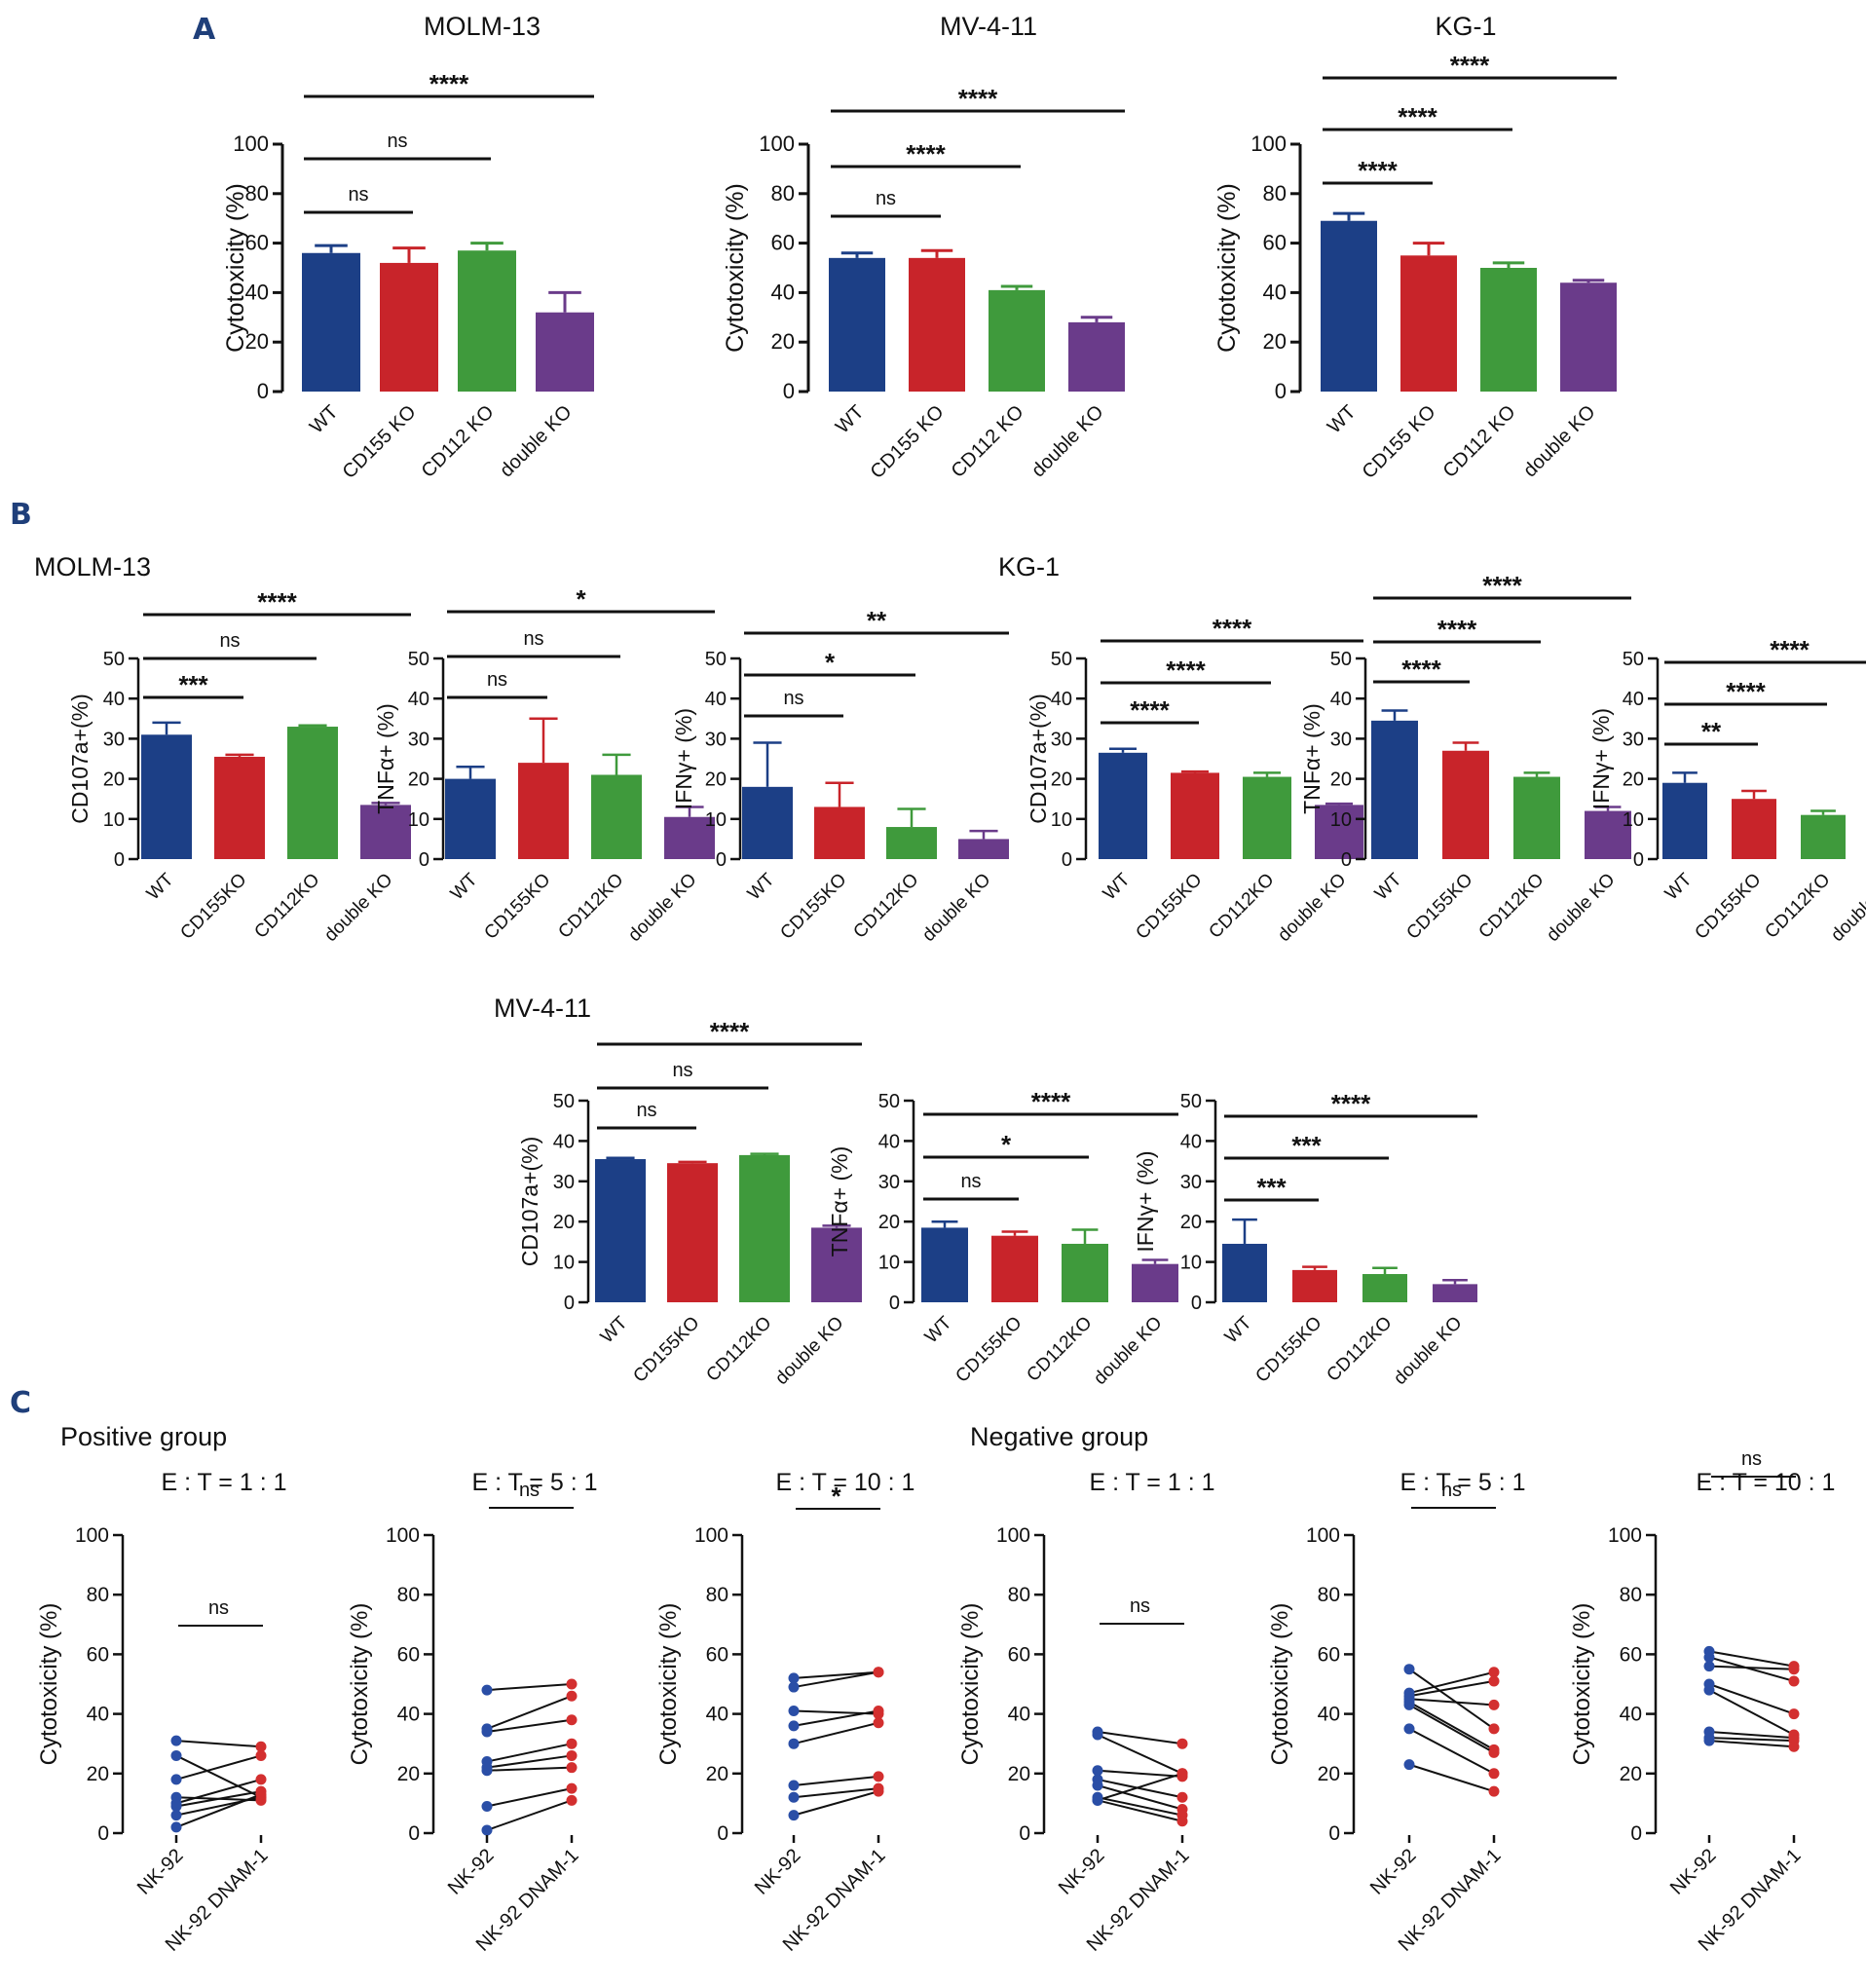 The width and height of the screenshot is (1866, 1988). What do you see at coordinates (1038, 759) in the screenshot?
I see `y-axis-label: CD107a+(%)` at bounding box center [1038, 759].